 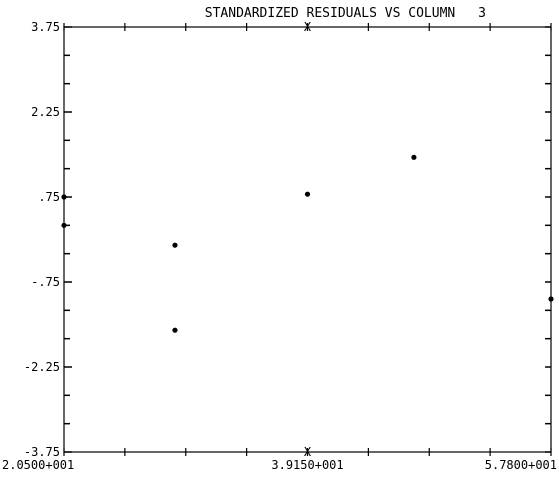 What do you see at coordinates (45, 282) in the screenshot?
I see `y-tick-label: -.75` at bounding box center [45, 282].